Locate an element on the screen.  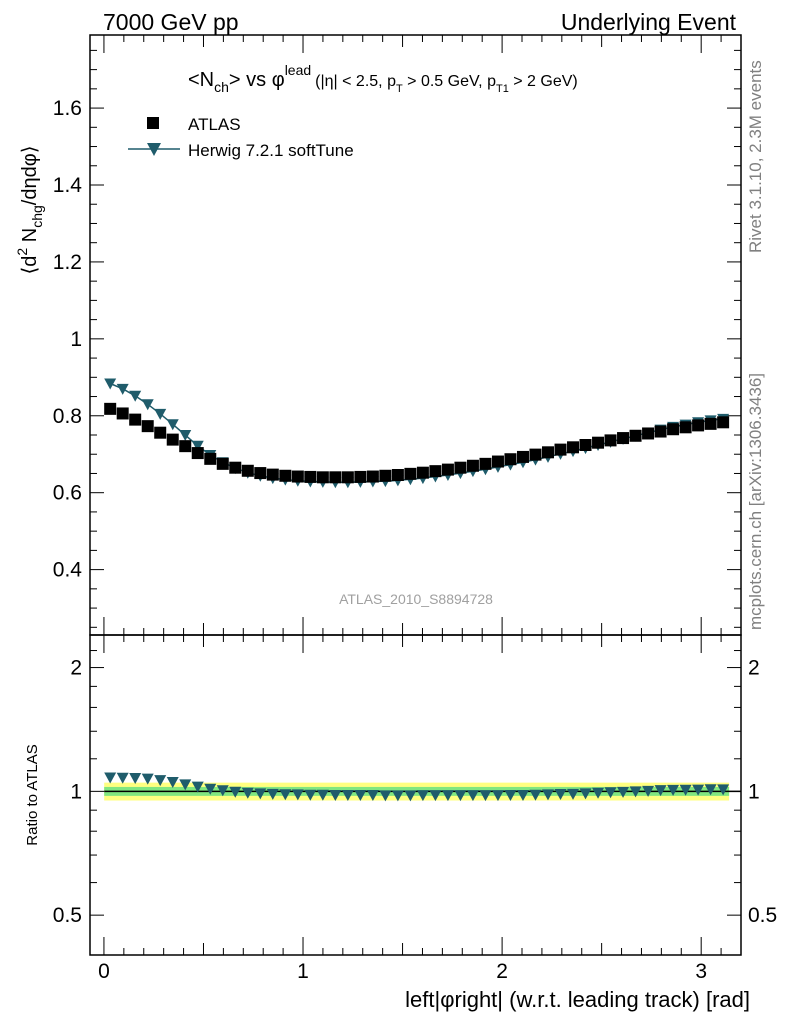
plot-title-cuts-sub2: T1 is located at coordinates (502, 89).